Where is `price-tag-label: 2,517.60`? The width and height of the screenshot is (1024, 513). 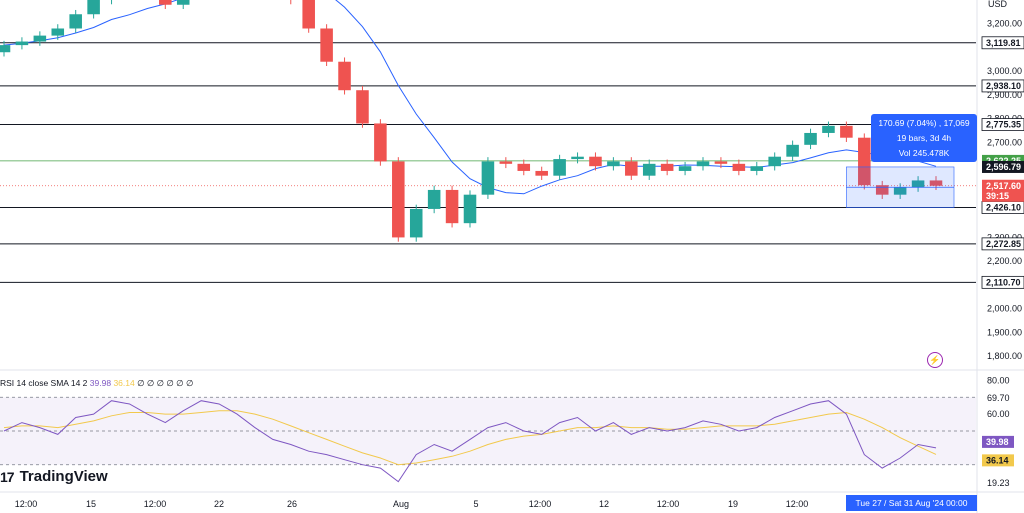 price-tag-label: 2,517.60 is located at coordinates (1003, 186).